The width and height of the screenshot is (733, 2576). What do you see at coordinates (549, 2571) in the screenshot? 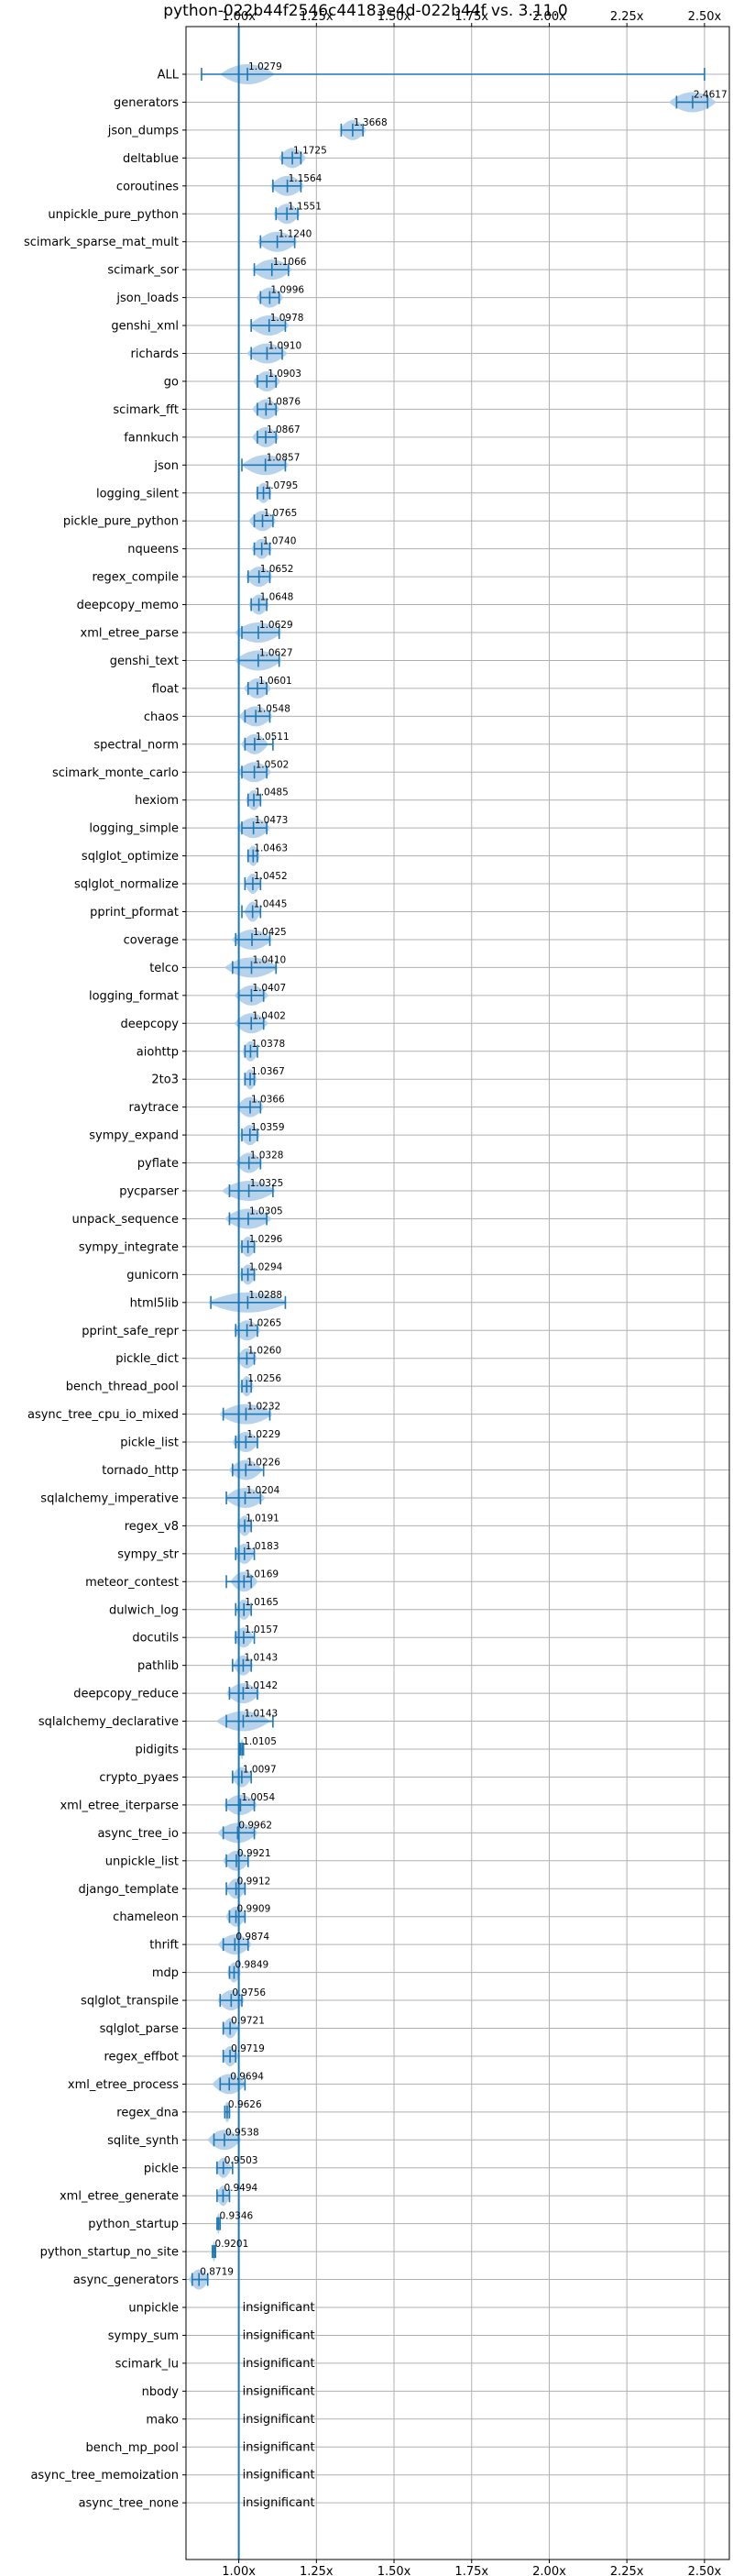
I see `bottom-tick-label: 2.00x` at bounding box center [549, 2571].